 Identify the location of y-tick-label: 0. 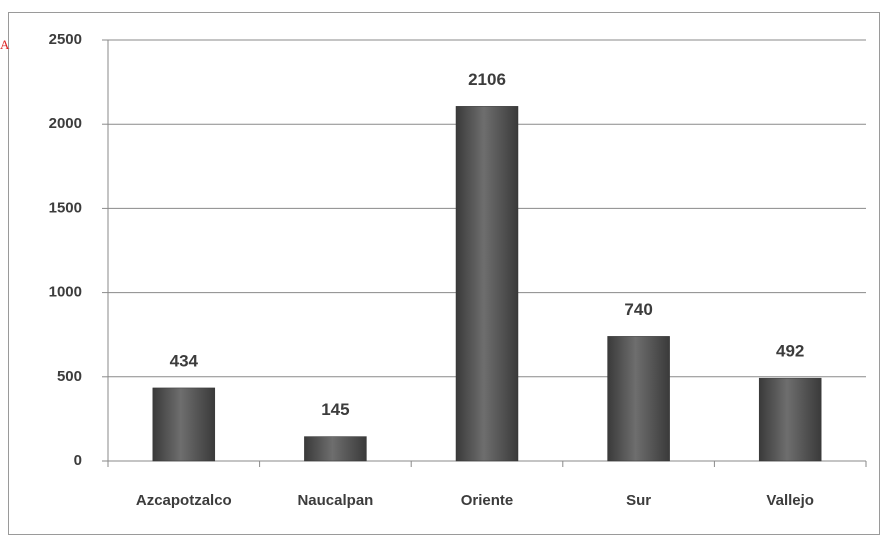
(78, 460).